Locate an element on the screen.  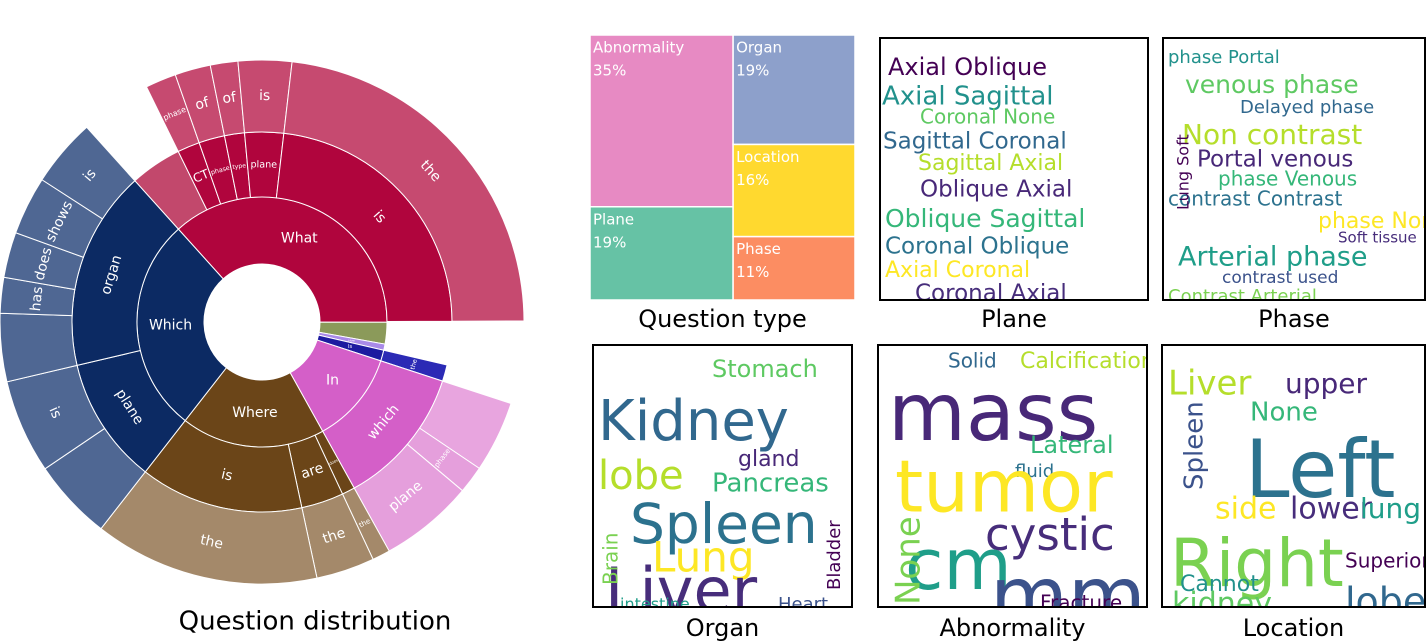
segment-label: are is located at coordinates (312, 471).